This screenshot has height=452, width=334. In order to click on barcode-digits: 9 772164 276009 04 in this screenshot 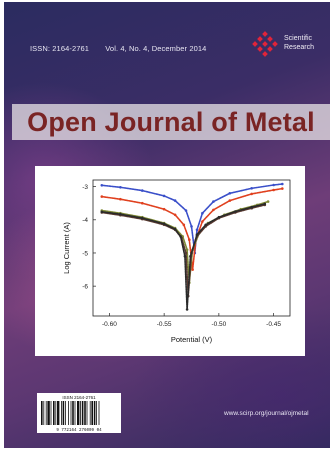, I will do `click(79, 431)`.